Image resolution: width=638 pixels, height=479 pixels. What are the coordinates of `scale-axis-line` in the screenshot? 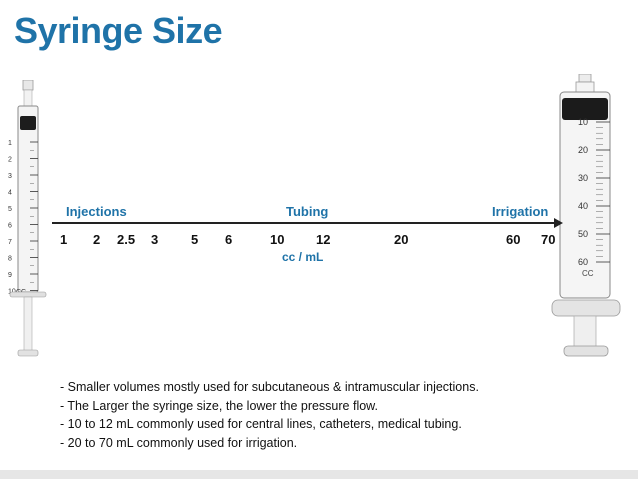 It's located at (304, 223).